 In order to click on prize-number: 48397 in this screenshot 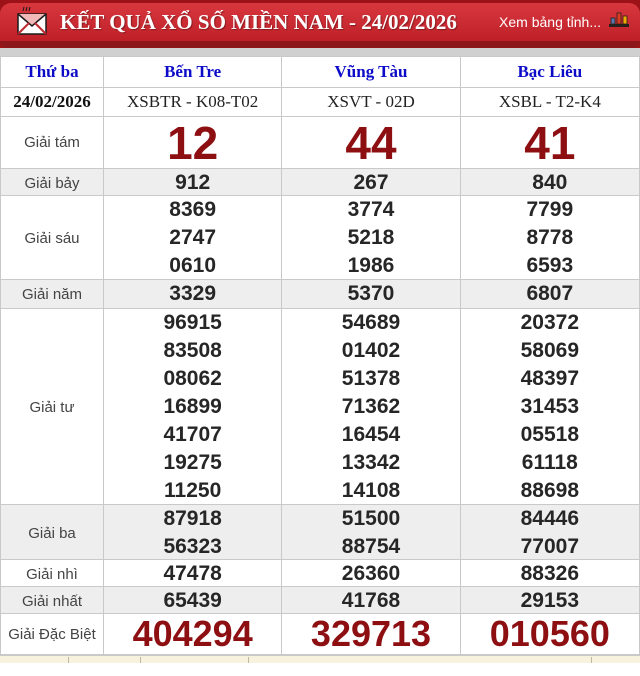, I will do `click(550, 378)`.